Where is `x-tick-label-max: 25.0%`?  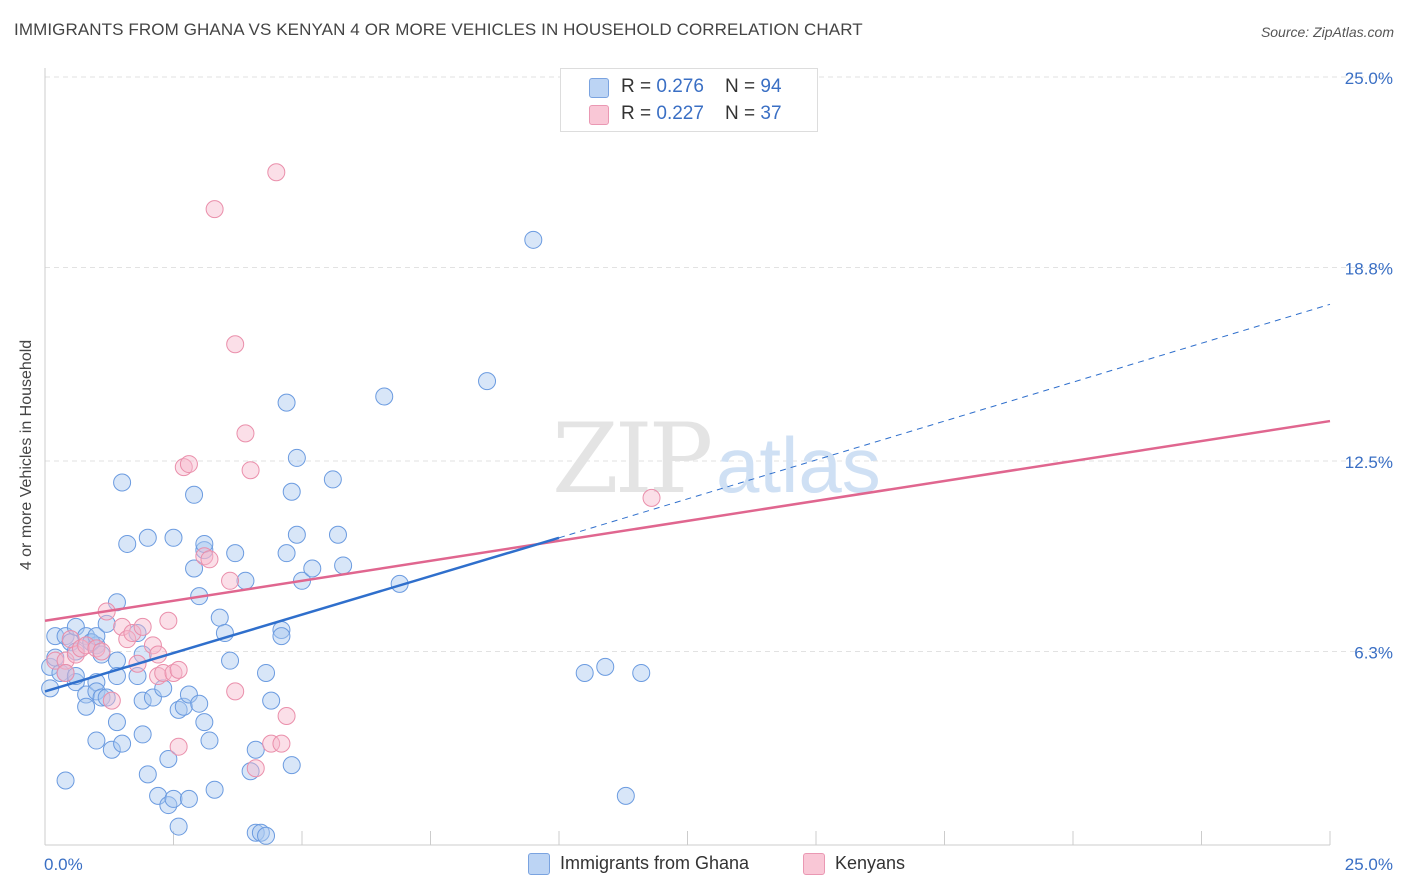
x-tick-label-max: 25.0% is located at coordinates (1369, 864).